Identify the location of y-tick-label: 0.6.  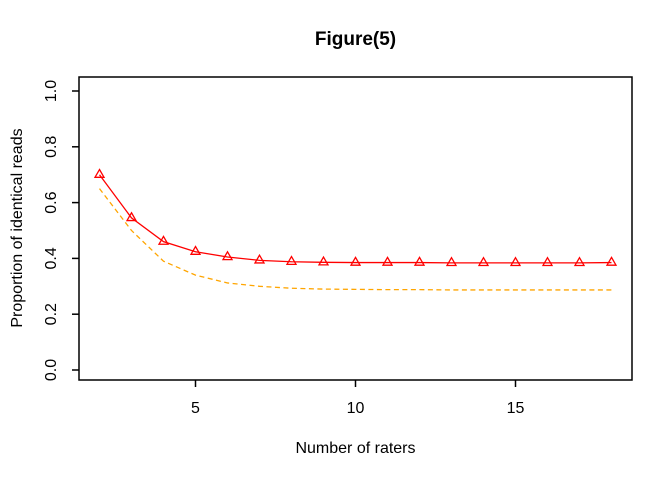
(51, 202).